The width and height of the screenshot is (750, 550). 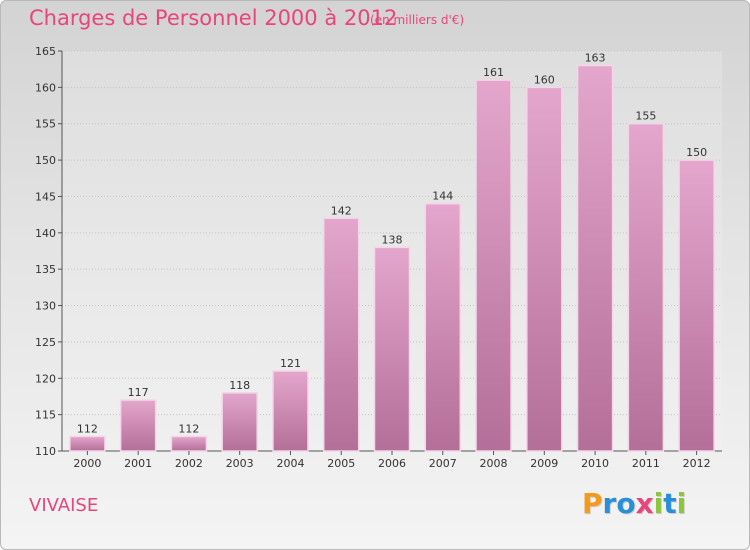 What do you see at coordinates (240, 463) in the screenshot?
I see `x-tick-label: 2003` at bounding box center [240, 463].